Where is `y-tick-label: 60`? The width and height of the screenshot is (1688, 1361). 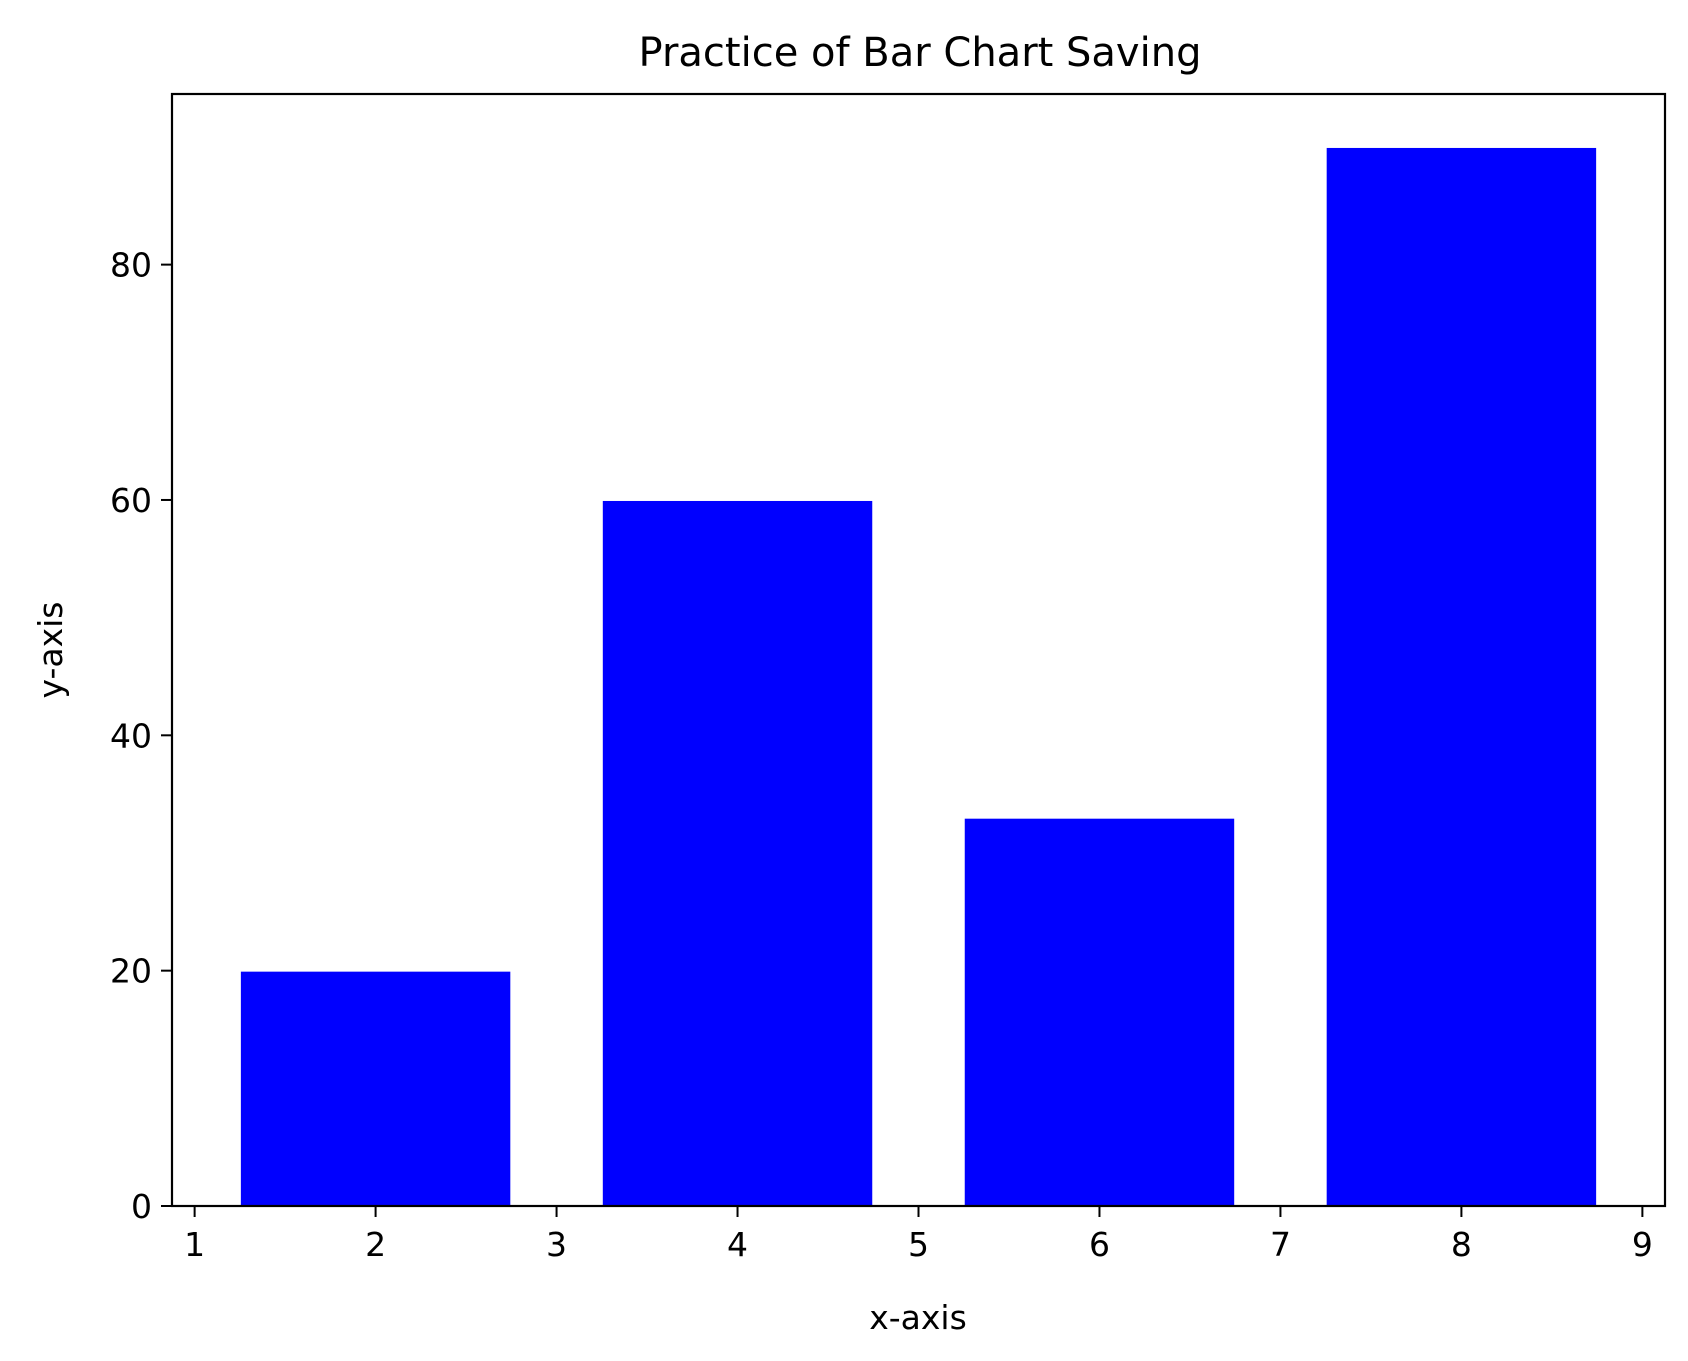 y-tick-label: 60 is located at coordinates (131, 500).